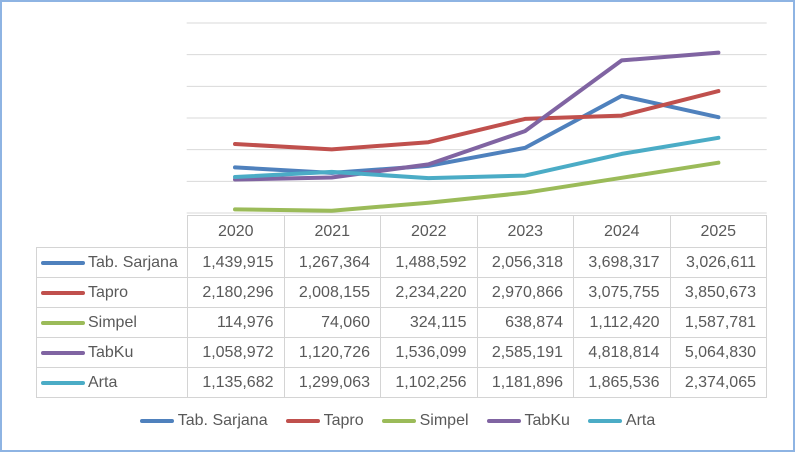  I want to click on legend-key-tabku, so click(63, 352).